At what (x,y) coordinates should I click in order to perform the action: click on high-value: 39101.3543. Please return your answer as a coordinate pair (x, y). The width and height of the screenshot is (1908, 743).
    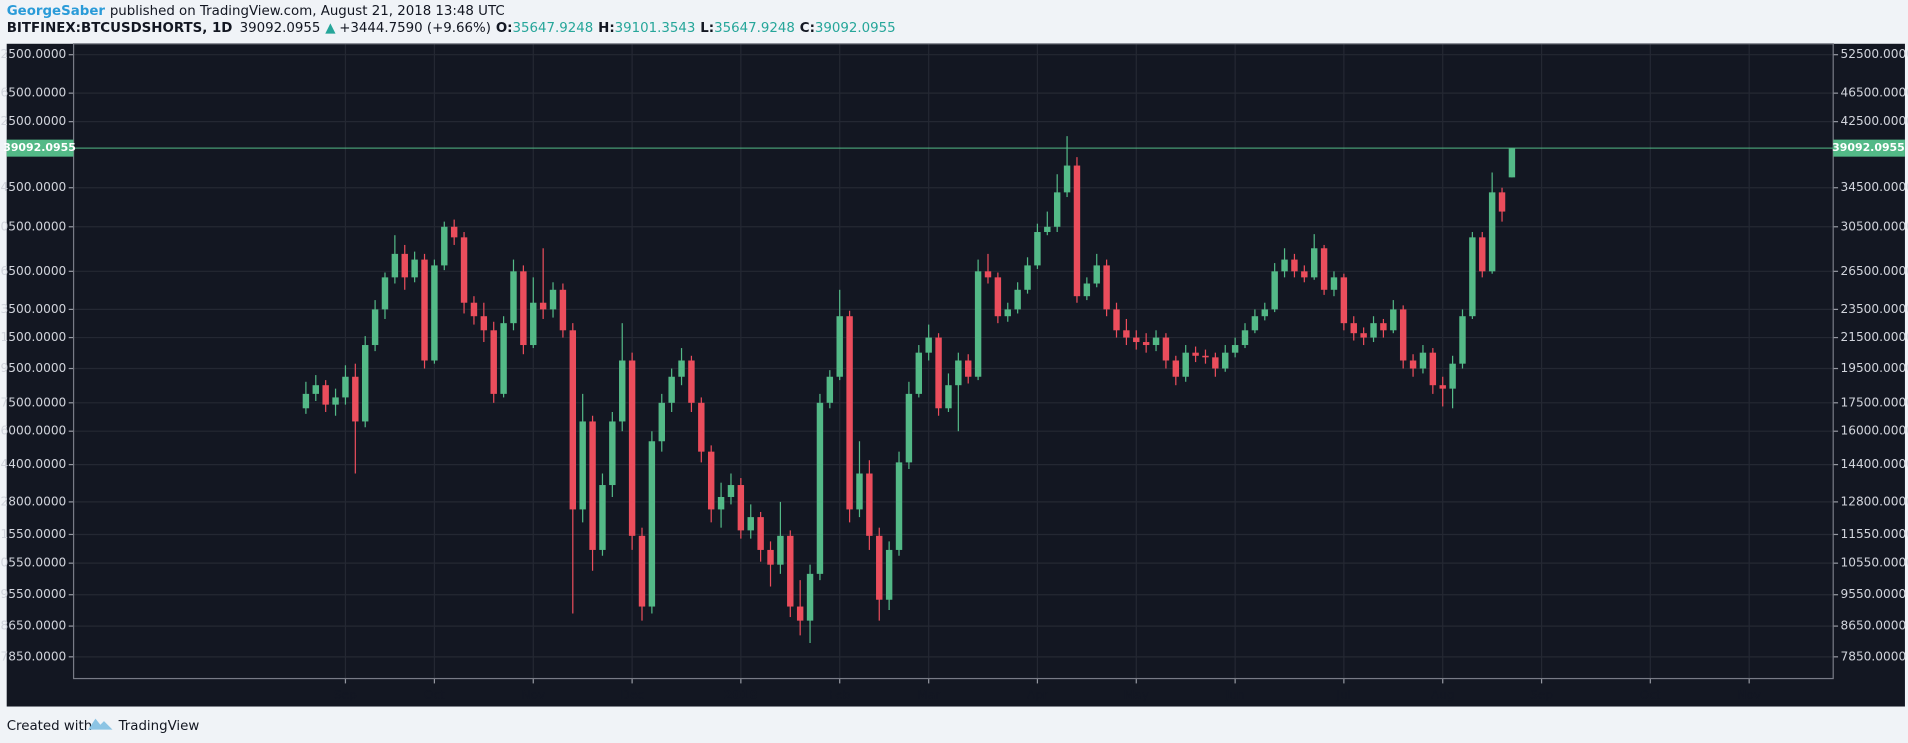
    Looking at the image, I should click on (655, 28).